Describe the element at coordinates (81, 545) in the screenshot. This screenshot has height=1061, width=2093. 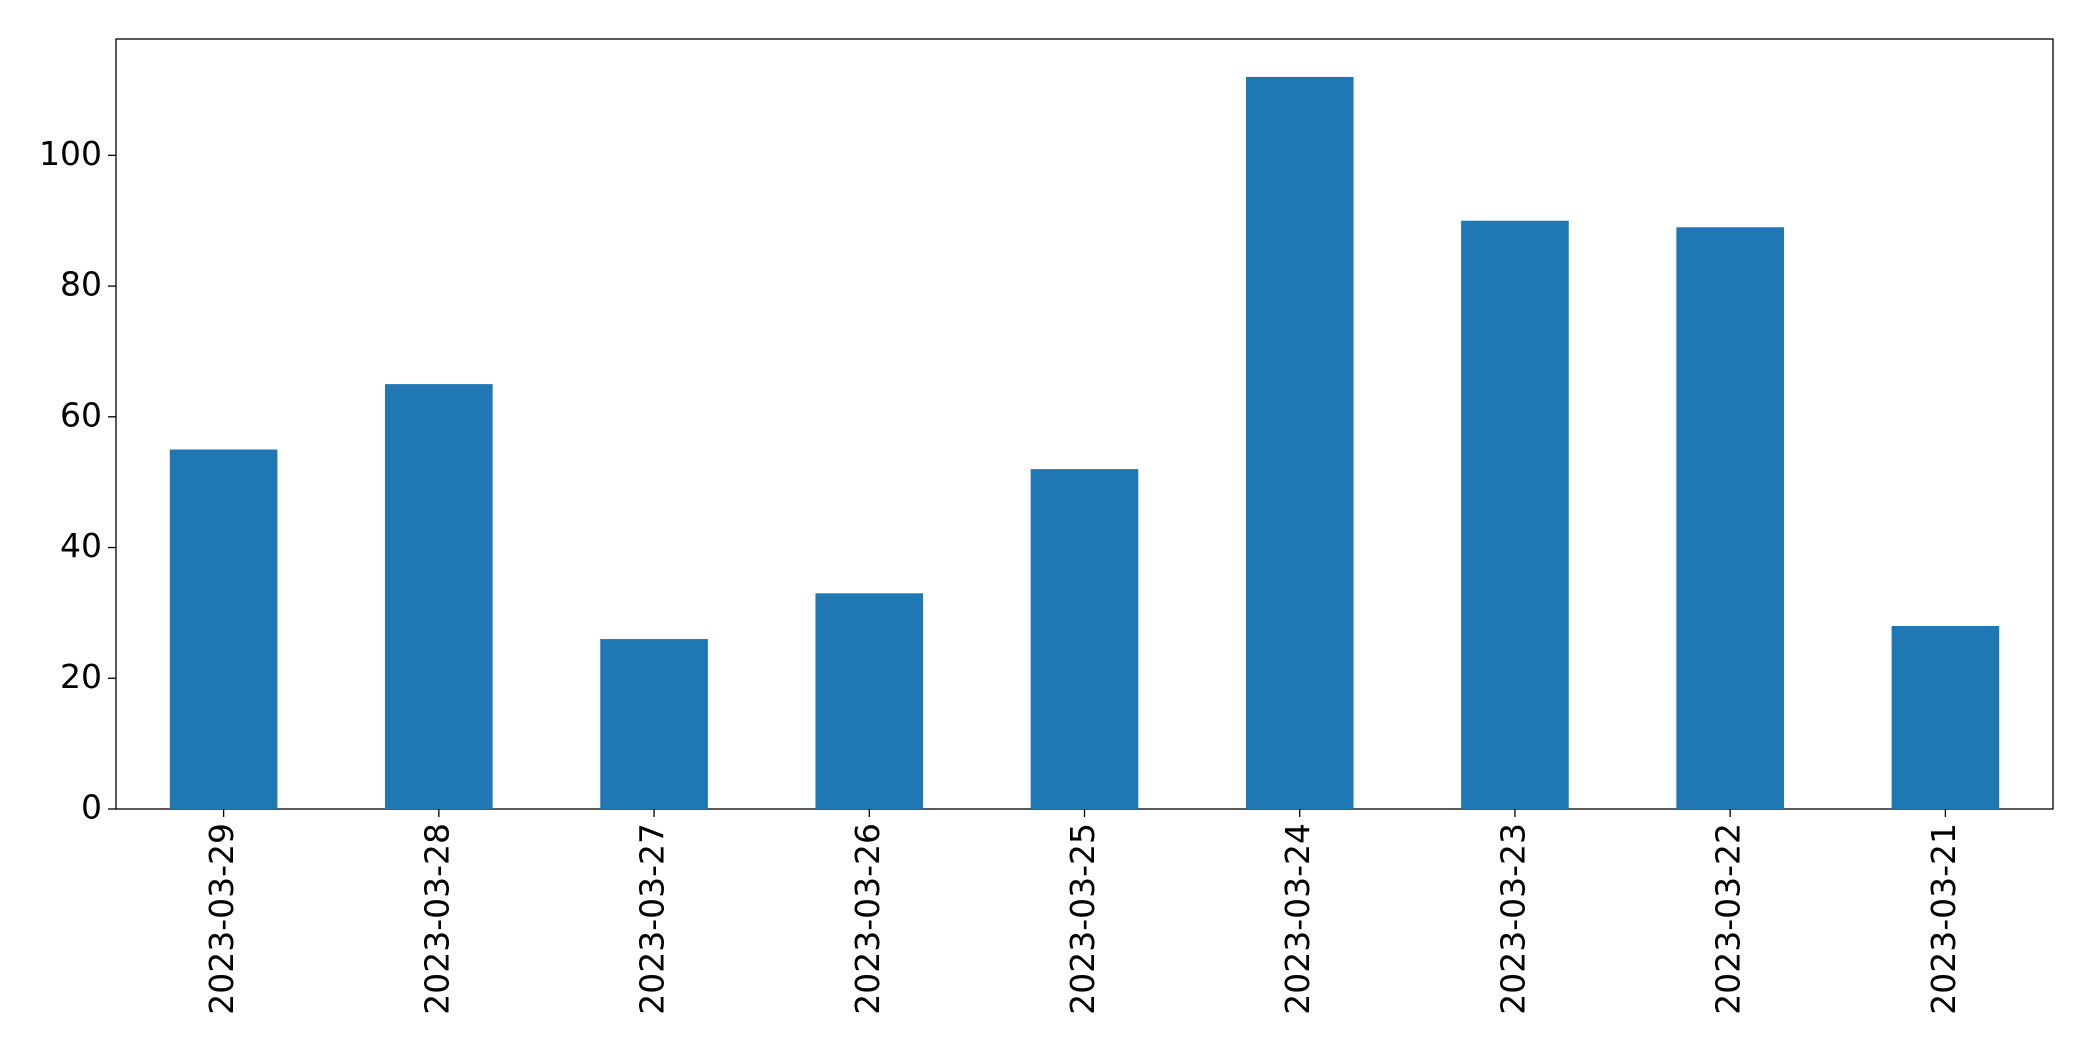
I see `y-tick-label: 40` at that location.